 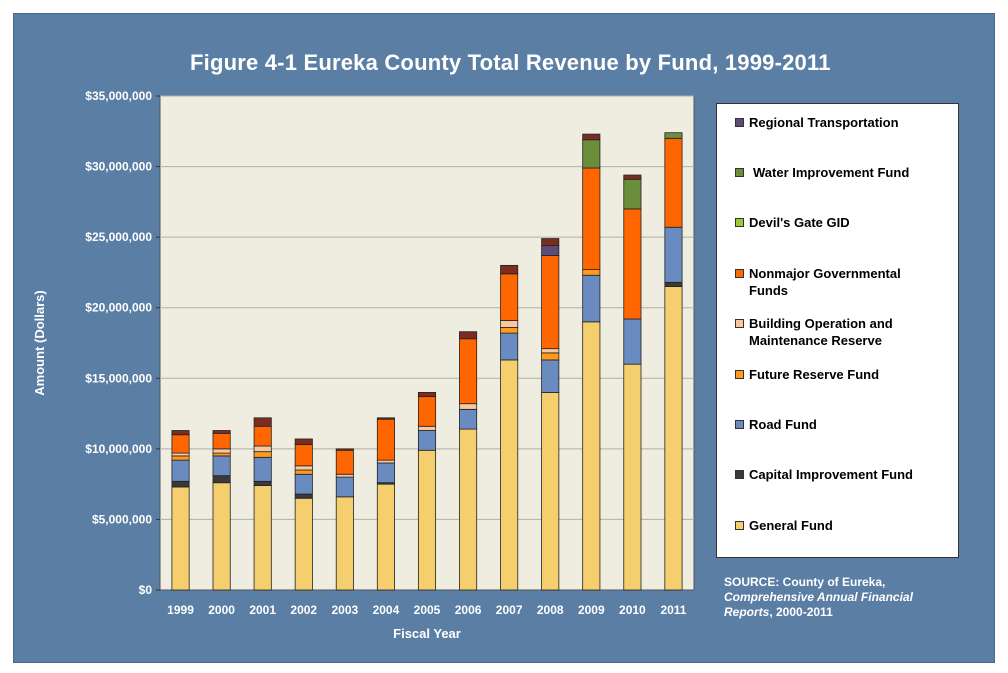 What do you see at coordinates (509, 610) in the screenshot?
I see `x-tick-label: 2007` at bounding box center [509, 610].